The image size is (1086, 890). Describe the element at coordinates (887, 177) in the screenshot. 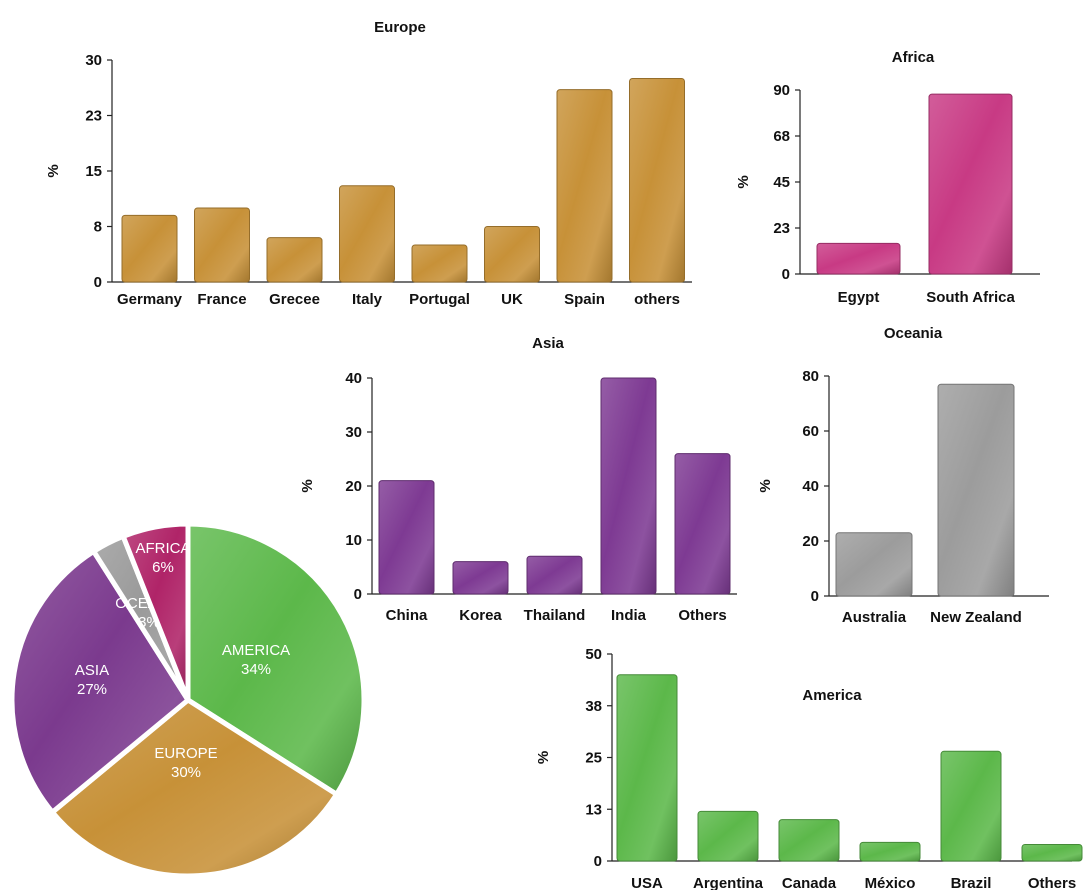

I see `africa-bar-chart: Africa% 0 23 45 68 90 Egypt South Africa` at that location.